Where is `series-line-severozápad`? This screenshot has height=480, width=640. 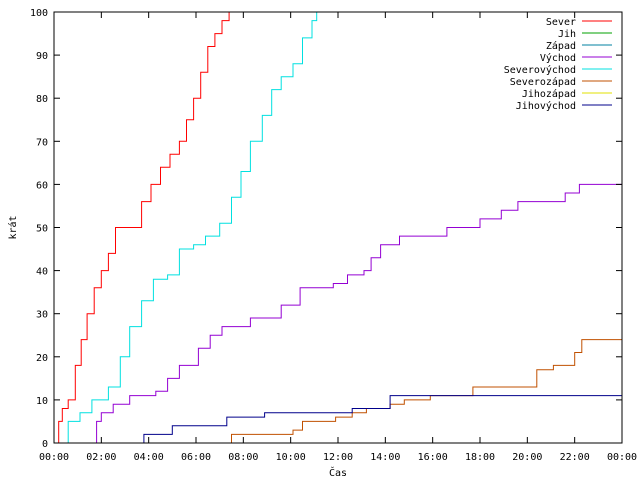 series-line-severozápad is located at coordinates (425, 391).